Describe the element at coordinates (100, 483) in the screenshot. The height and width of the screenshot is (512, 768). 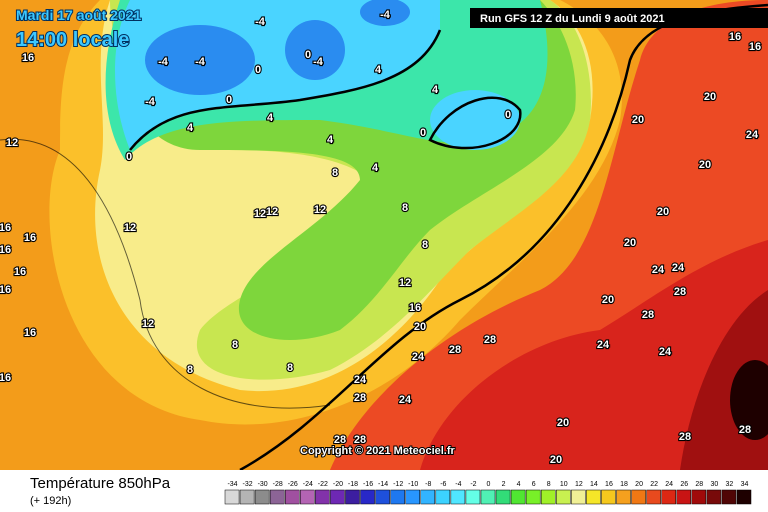
I see `footer-title: Température 850hPa` at that location.